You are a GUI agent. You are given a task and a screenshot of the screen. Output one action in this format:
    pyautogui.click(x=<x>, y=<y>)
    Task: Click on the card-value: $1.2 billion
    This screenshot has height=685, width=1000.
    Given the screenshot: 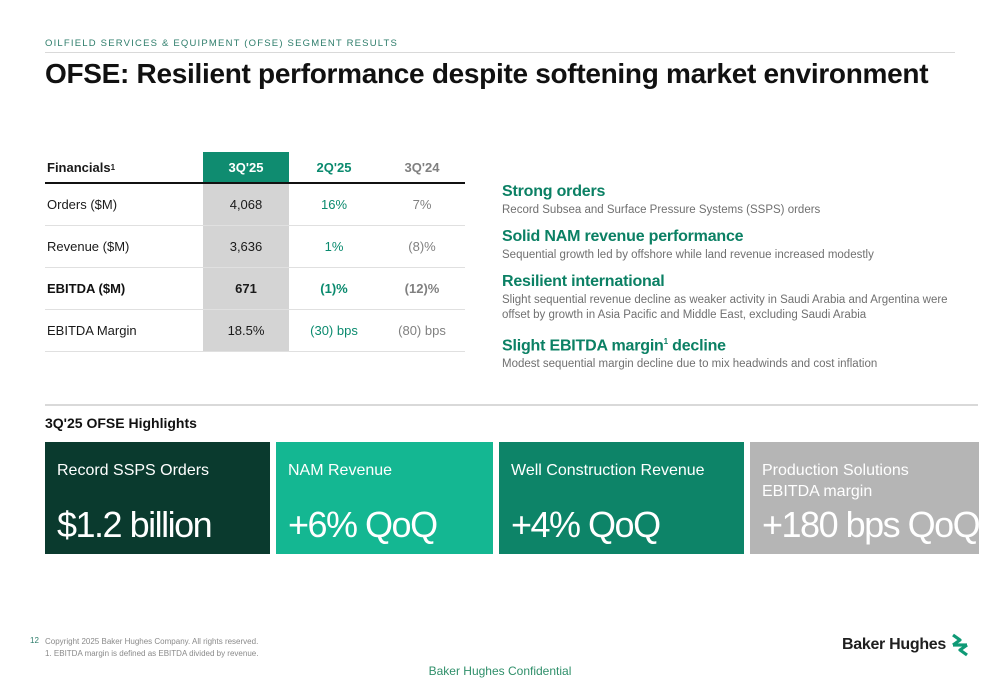 What is the action you would take?
    pyautogui.click(x=135, y=524)
    